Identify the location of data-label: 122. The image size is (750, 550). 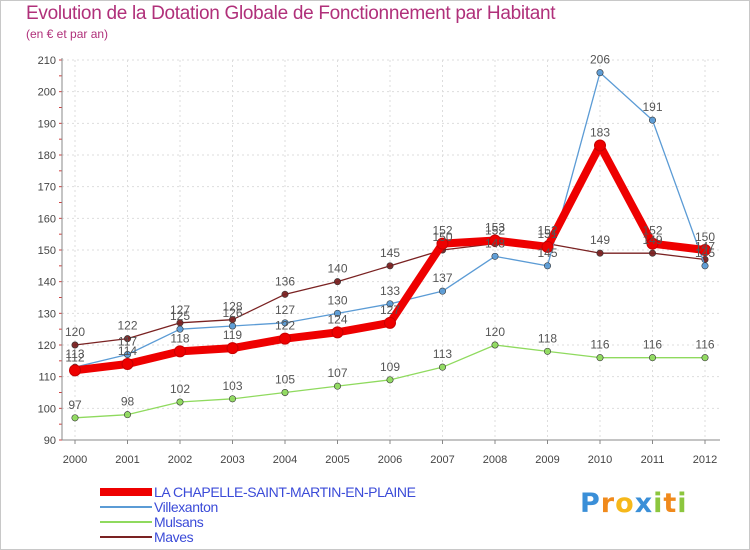
(127, 326).